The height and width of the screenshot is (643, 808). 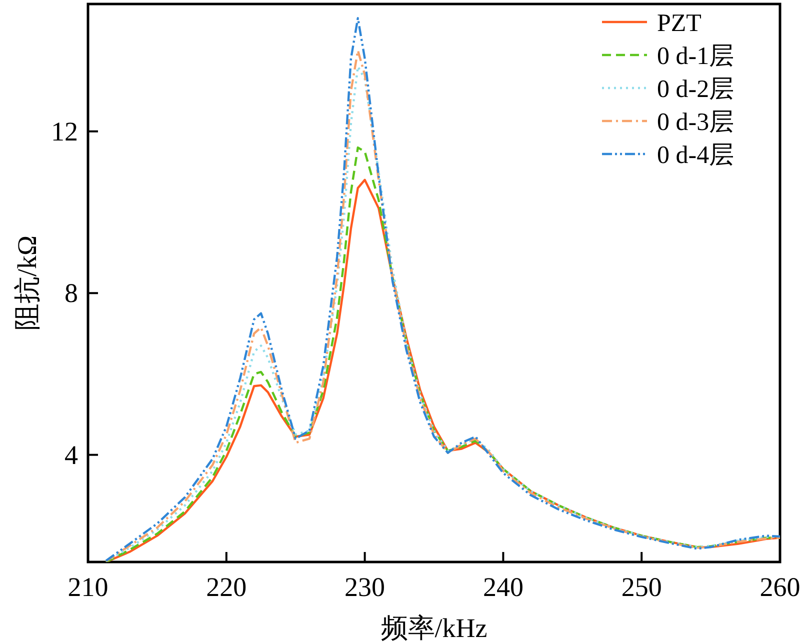 What do you see at coordinates (226, 587) in the screenshot?
I see `x-tick-label: 220` at bounding box center [226, 587].